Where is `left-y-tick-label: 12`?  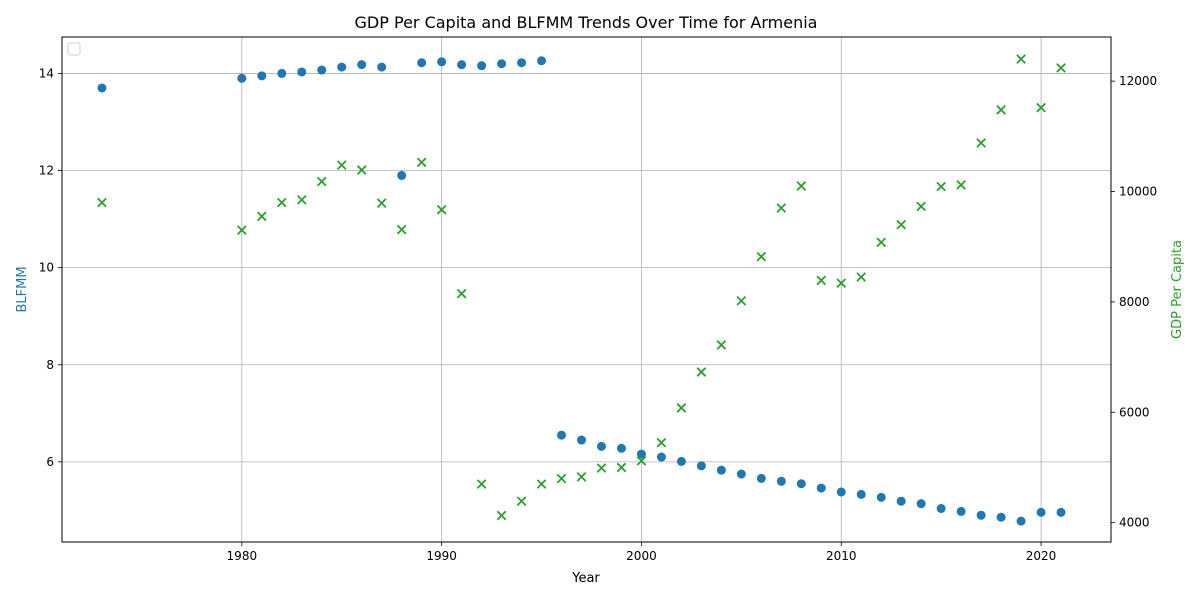 left-y-tick-label: 12 is located at coordinates (46, 171).